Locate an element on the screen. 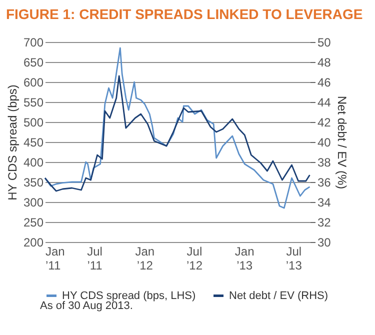  y-tick-label: 500 is located at coordinates (33, 123).